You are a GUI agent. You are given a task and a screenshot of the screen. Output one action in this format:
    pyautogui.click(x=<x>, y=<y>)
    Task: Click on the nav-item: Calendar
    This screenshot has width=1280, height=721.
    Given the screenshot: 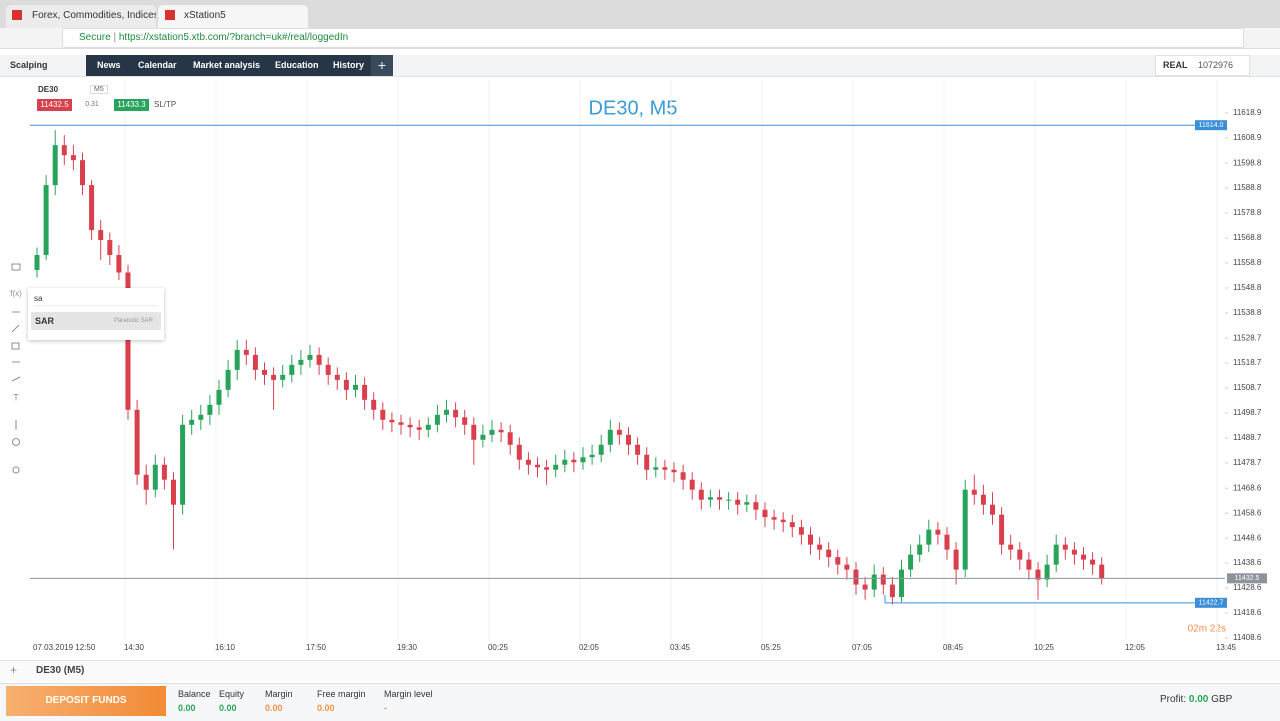 What is the action you would take?
    pyautogui.click(x=157, y=65)
    